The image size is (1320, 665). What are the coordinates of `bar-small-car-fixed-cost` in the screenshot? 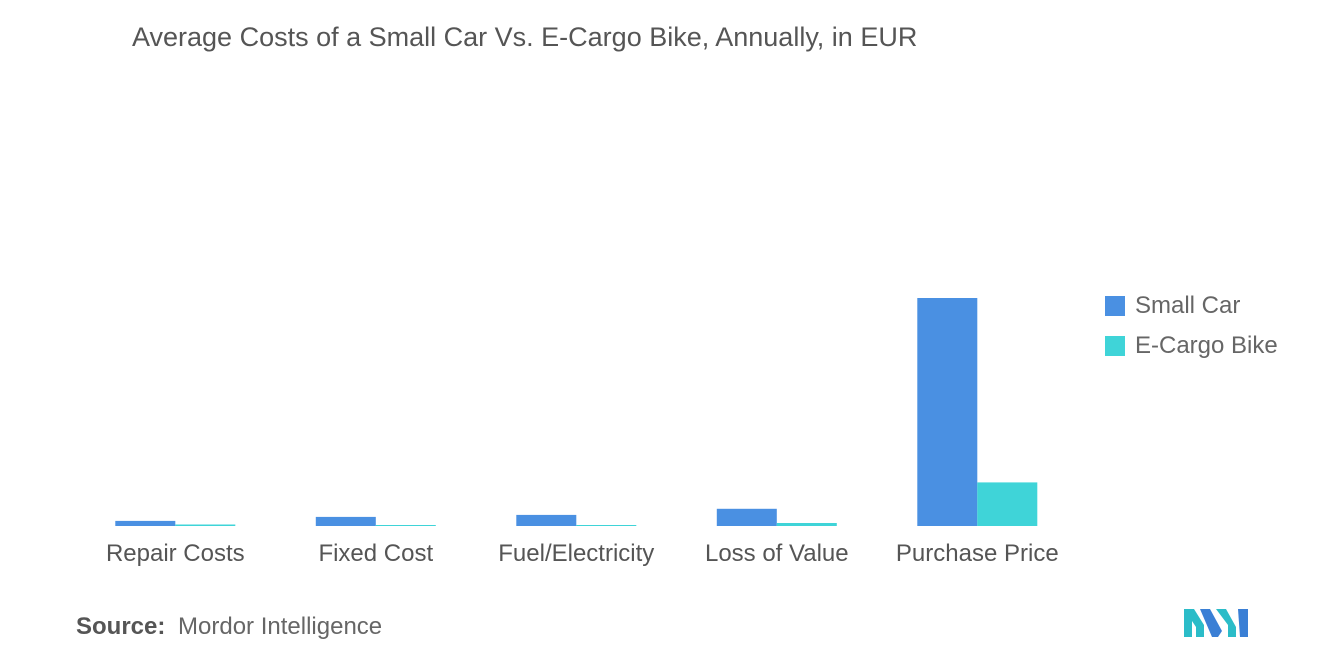 It's located at (345, 521).